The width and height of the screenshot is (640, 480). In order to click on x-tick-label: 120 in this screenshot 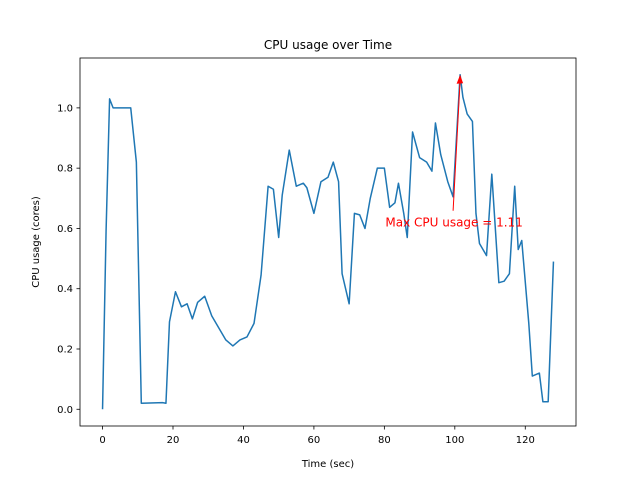, I will do `click(525, 440)`.